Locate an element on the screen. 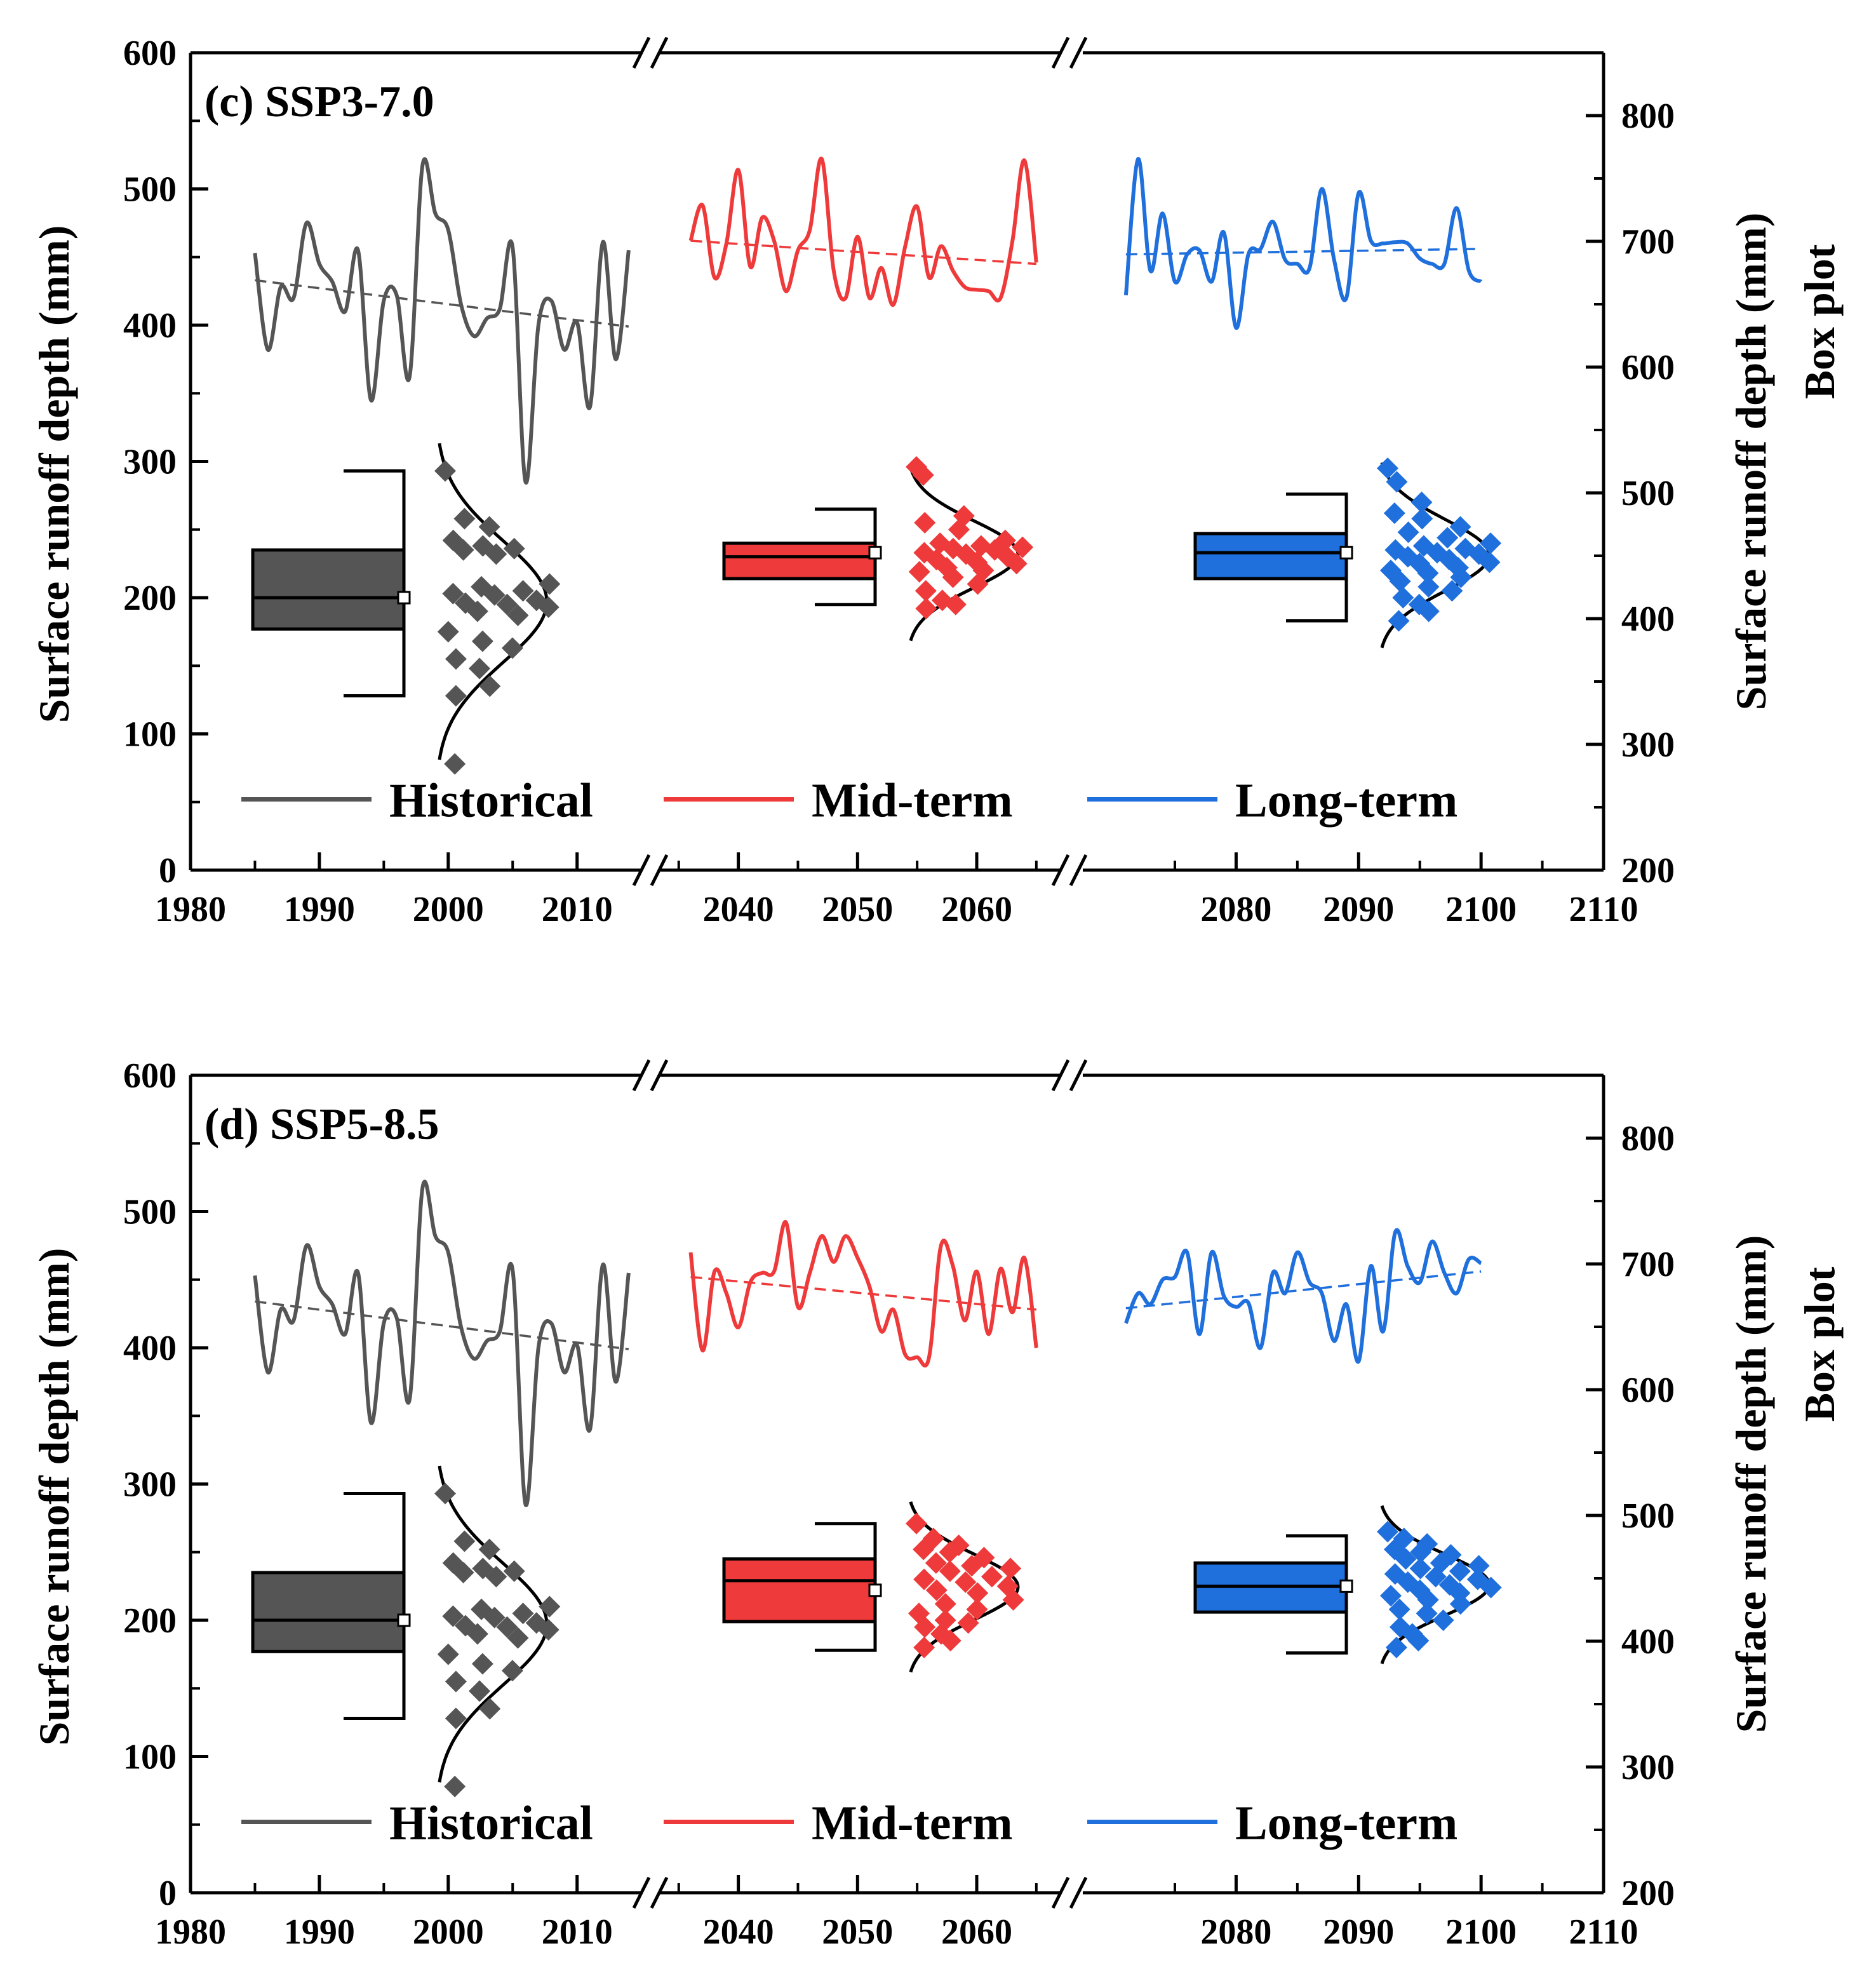  right-y-tick-label: 300 is located at coordinates (1648, 745).